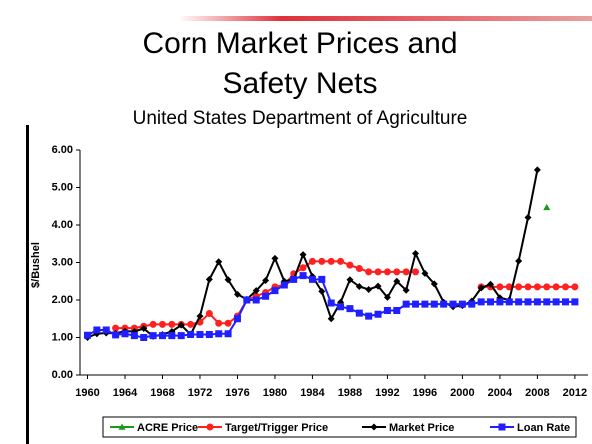  I want to click on series-line, so click(345, 295).